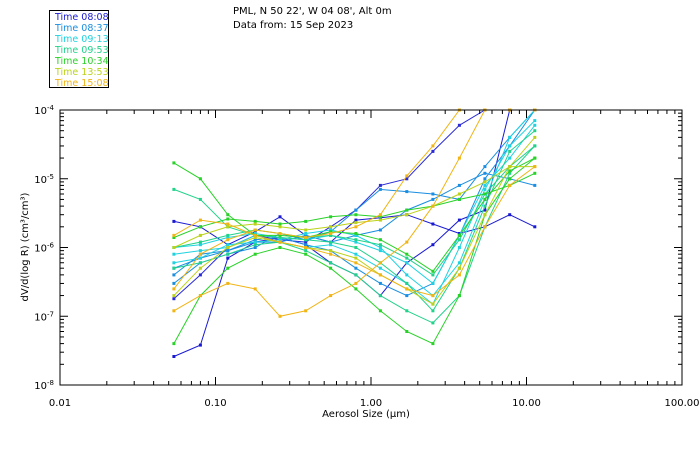  Describe the element at coordinates (25, 246) in the screenshot. I see `y-axis-label: dV/d(log R) (cm³/cm³)` at that location.